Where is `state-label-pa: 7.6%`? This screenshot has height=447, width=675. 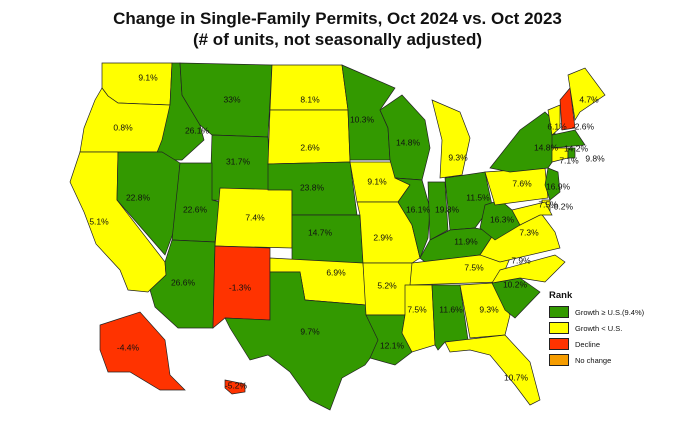 state-label-pa: 7.6% is located at coordinates (522, 183).